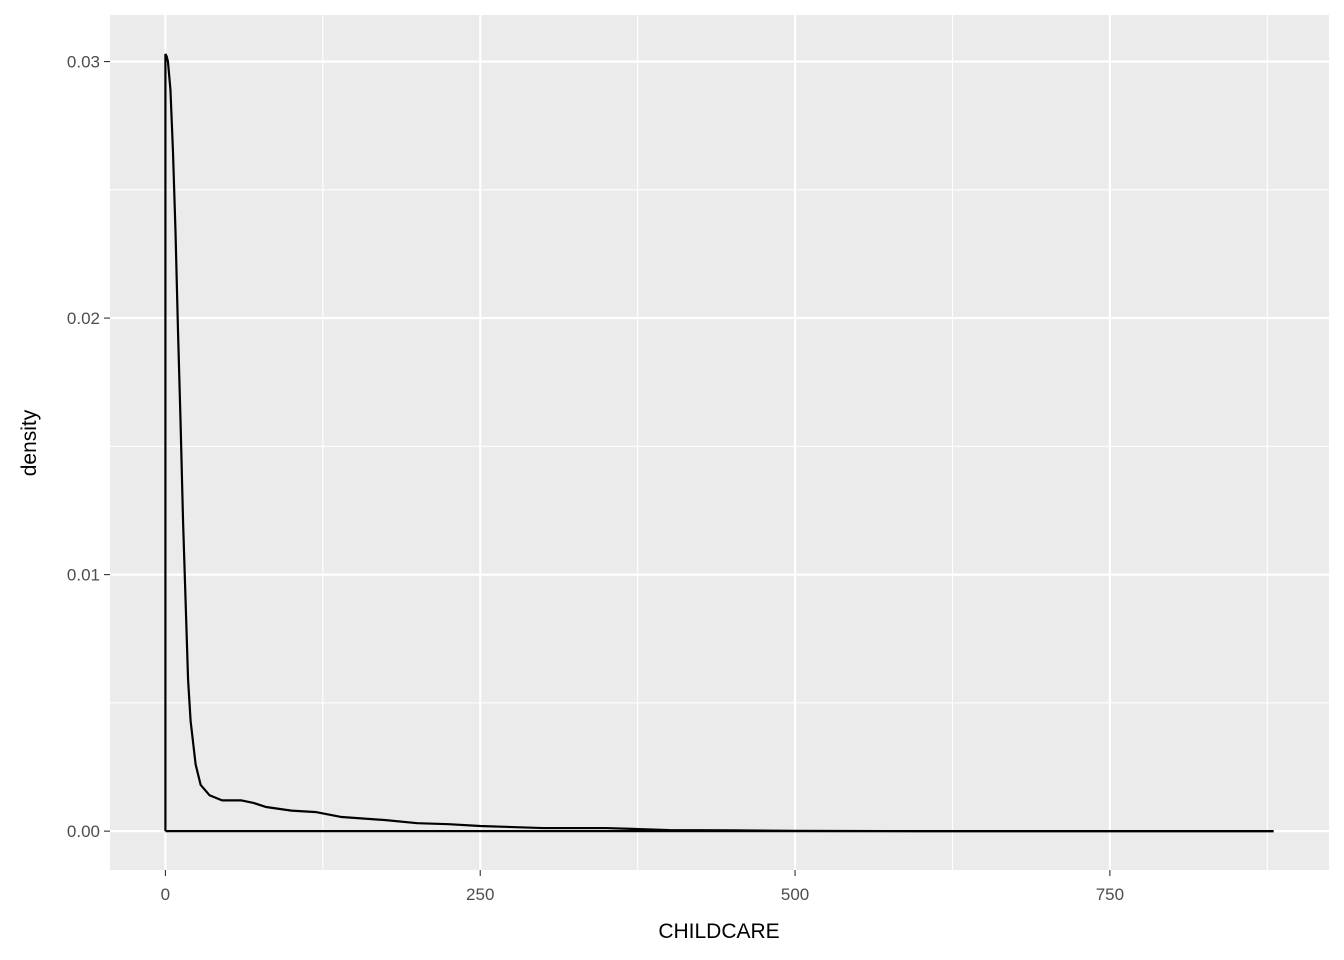  Describe the element at coordinates (83, 62) in the screenshot. I see `y-tick-label: 0.03` at that location.